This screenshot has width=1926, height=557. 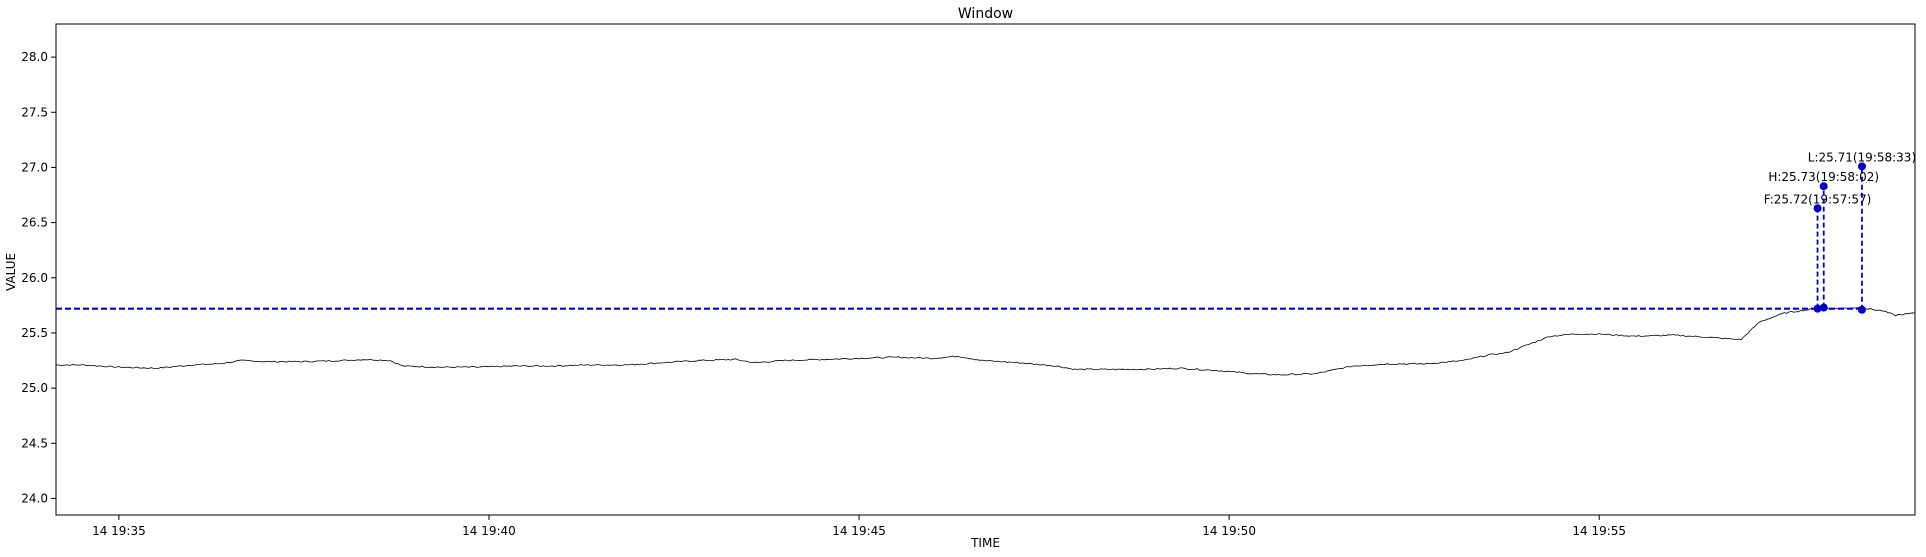 I want to click on x-tick-label: 14 19:45, so click(x=859, y=531).